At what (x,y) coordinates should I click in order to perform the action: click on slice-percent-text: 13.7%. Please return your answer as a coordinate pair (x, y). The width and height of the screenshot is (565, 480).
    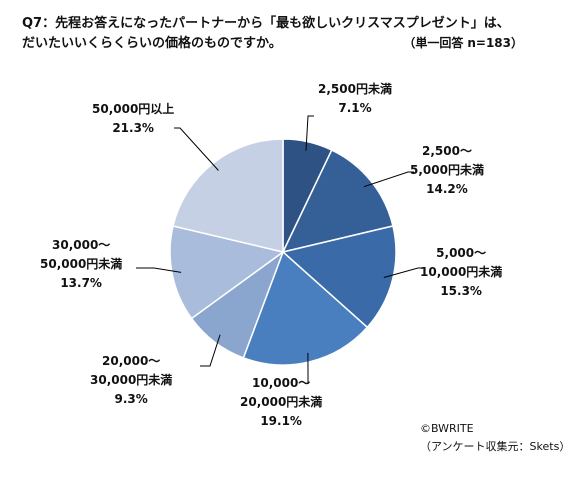
    Looking at the image, I should click on (81, 283).